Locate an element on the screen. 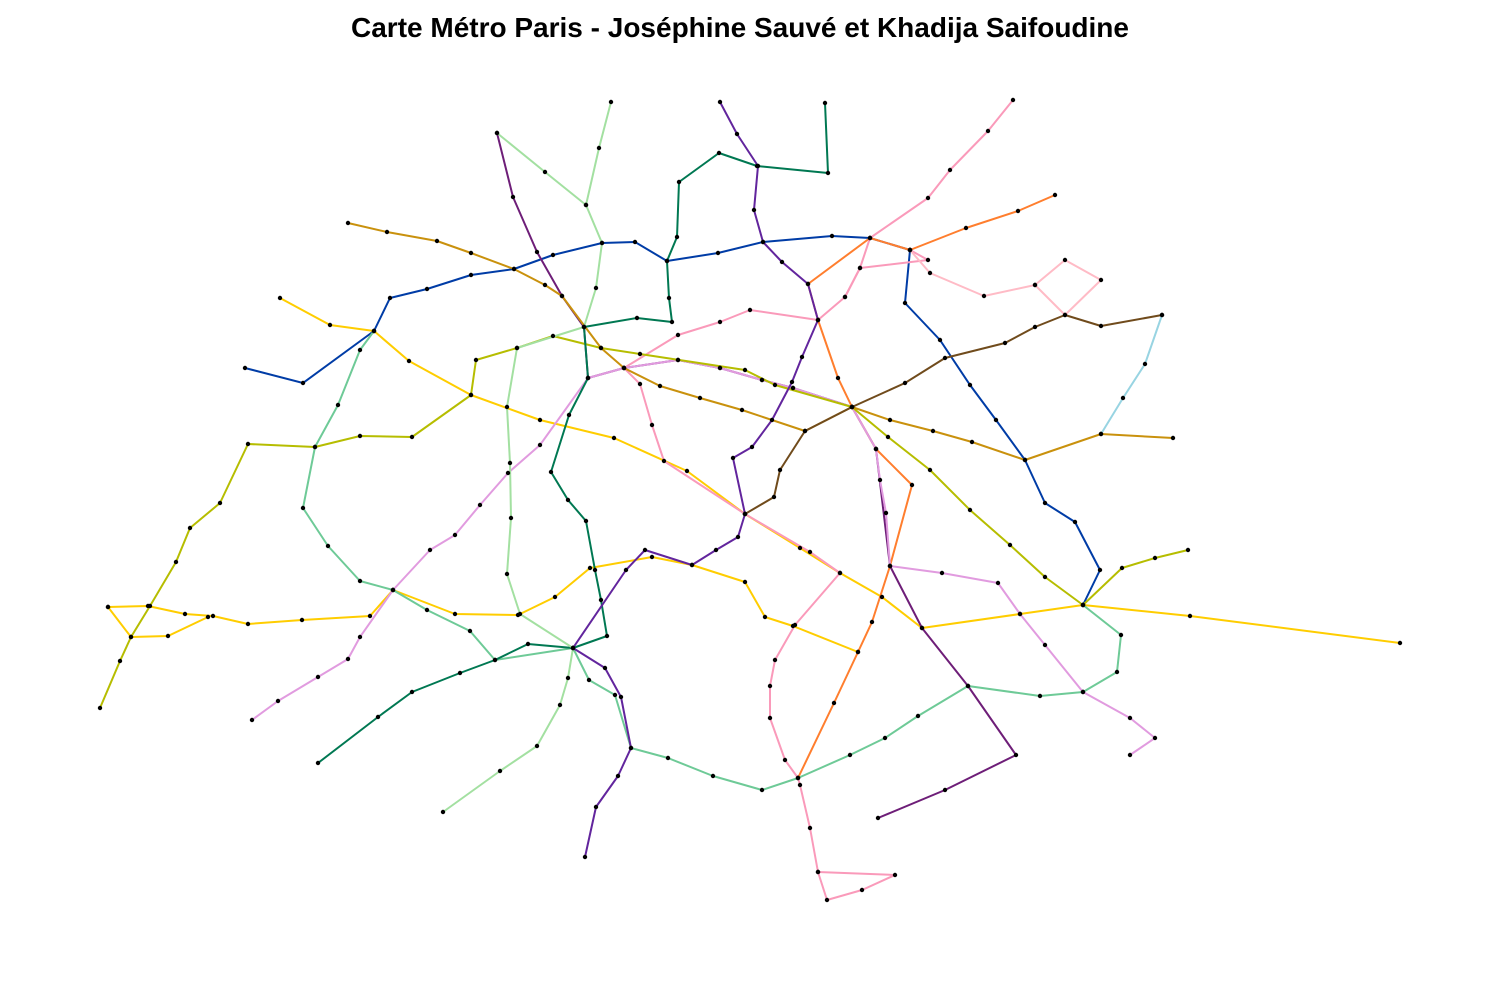 The width and height of the screenshot is (1500, 1000). metro-line-m11 is located at coordinates (953, 414).